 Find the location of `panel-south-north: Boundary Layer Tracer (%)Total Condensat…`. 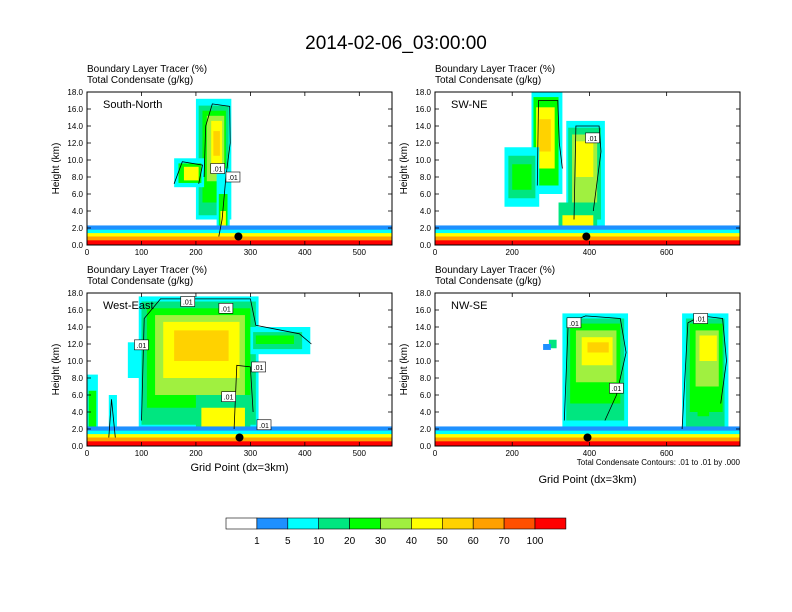

panel-south-north: Boundary Layer Tracer (%)Total Condensat… is located at coordinates (222, 160).